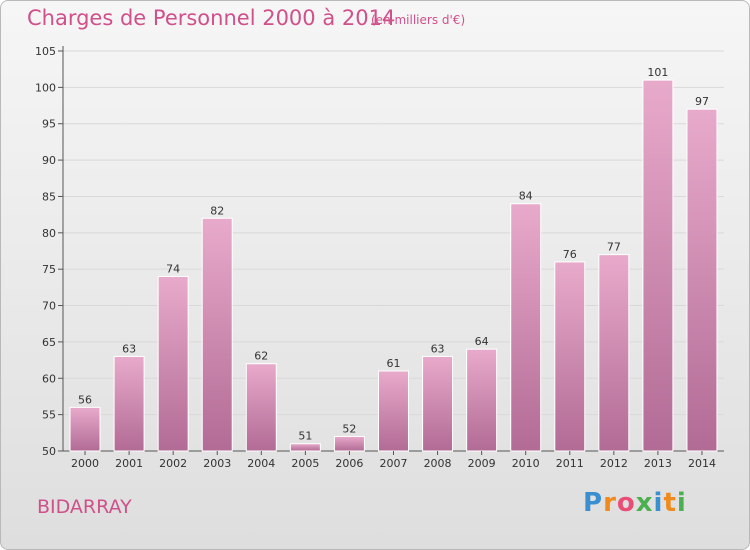 The width and height of the screenshot is (750, 550). Describe the element at coordinates (702, 280) in the screenshot. I see `bar-2014` at that location.